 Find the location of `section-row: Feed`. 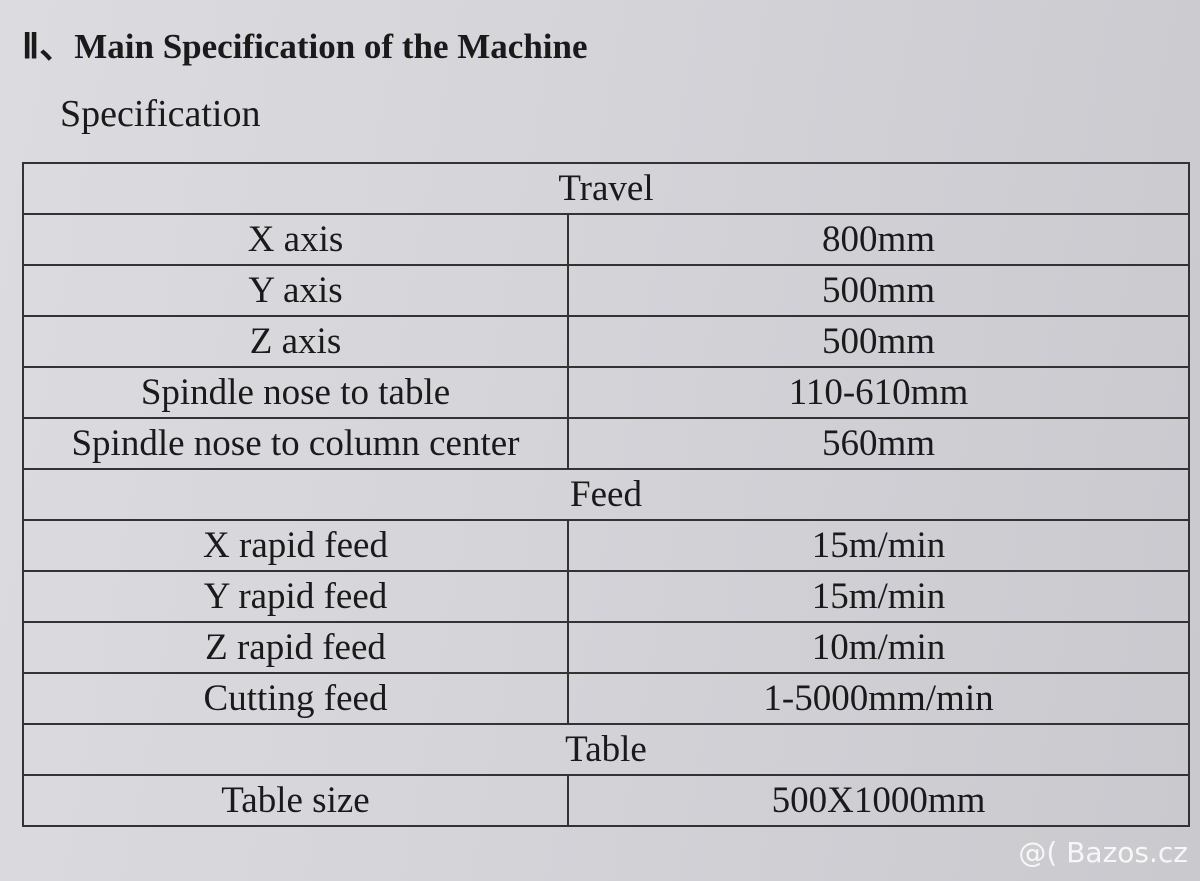

section-row: Feed is located at coordinates (606, 494).